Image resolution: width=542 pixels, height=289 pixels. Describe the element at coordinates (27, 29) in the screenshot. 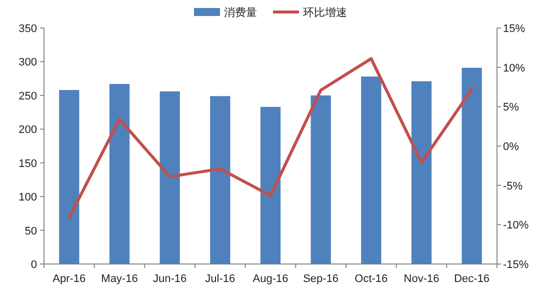

I see `y-tick-label: 350` at that location.